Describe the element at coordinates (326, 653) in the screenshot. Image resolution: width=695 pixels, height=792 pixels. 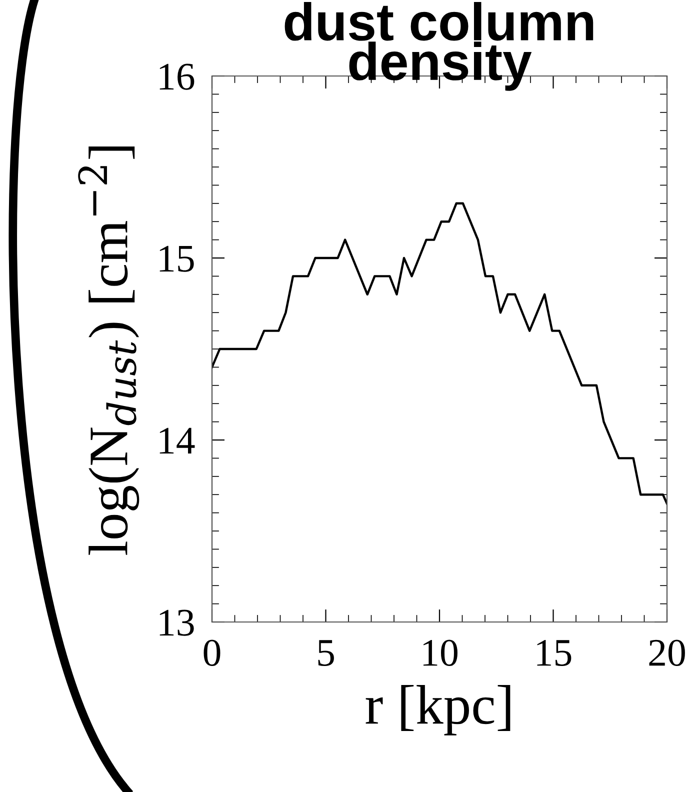
I see `x-tick-label: 5` at that location.